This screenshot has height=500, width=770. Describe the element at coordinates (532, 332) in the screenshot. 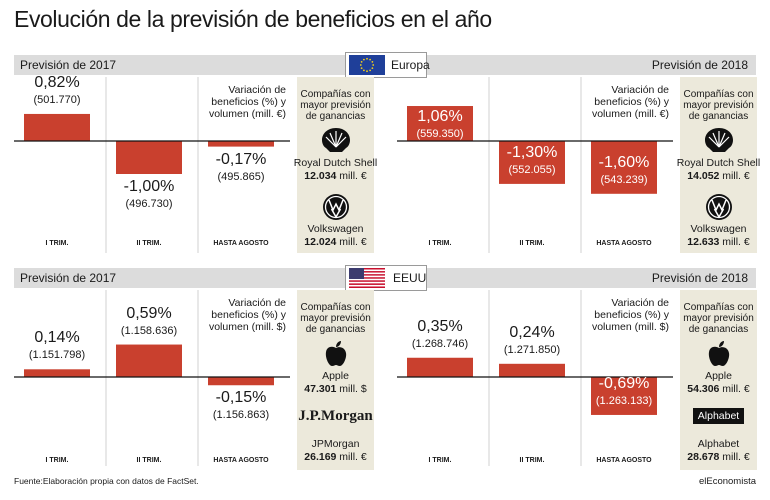

I see `value-label: 0,24%` at that location.